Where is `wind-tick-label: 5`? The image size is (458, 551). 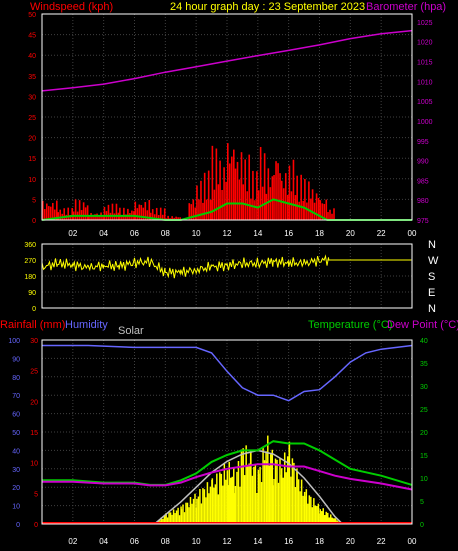 wind-tick-label: 5 is located at coordinates (34, 200).